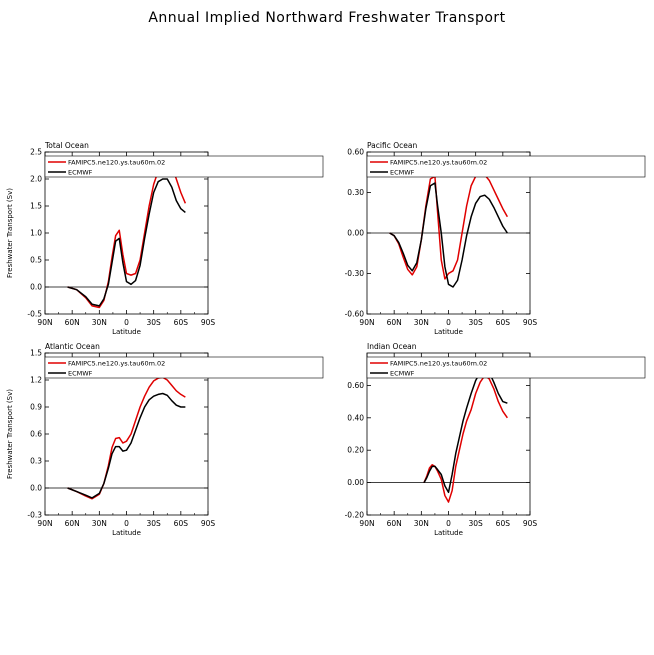  Describe the element at coordinates (355, 450) in the screenshot. I see `y-tick-label: 0.20` at that location.